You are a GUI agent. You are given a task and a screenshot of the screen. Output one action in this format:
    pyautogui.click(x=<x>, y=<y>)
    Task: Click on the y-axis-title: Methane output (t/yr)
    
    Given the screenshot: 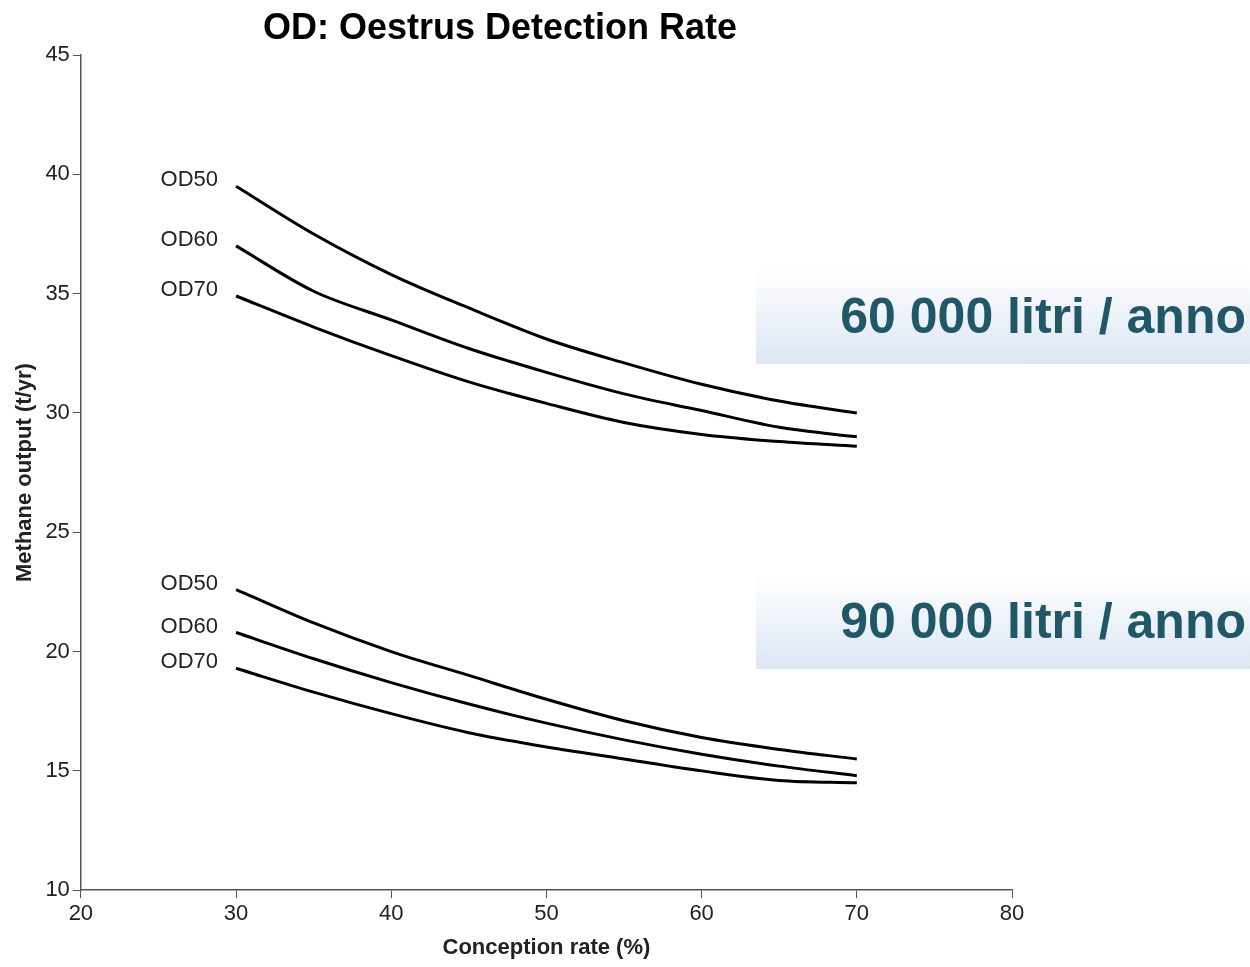 What is the action you would take?
    pyautogui.click(x=24, y=472)
    